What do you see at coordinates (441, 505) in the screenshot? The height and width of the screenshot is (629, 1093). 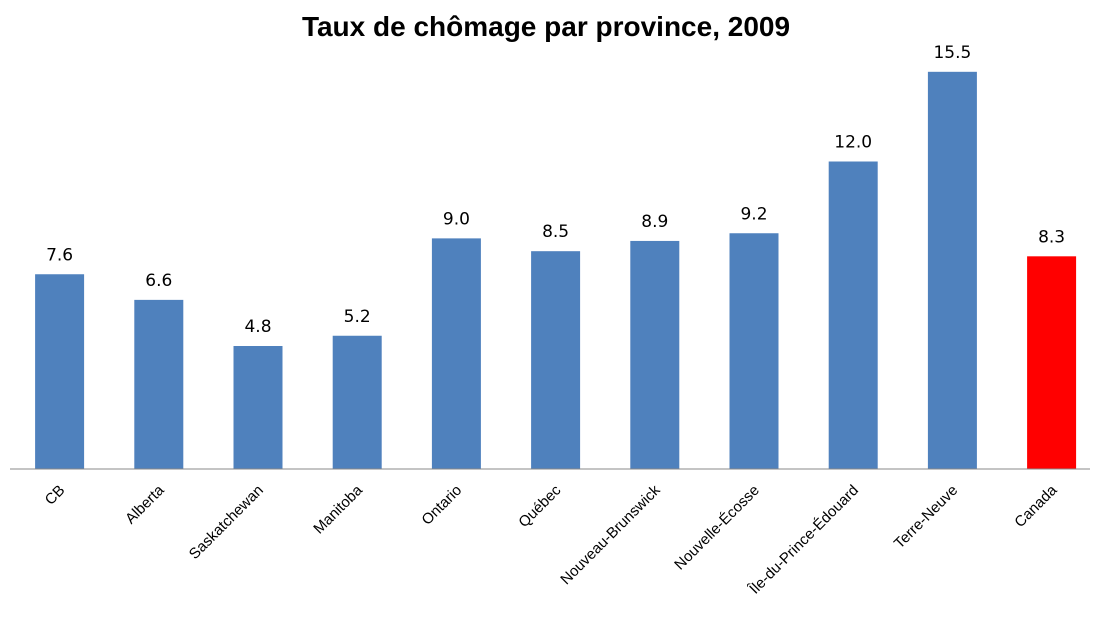 I see `x-tick-label: Ontario` at bounding box center [441, 505].